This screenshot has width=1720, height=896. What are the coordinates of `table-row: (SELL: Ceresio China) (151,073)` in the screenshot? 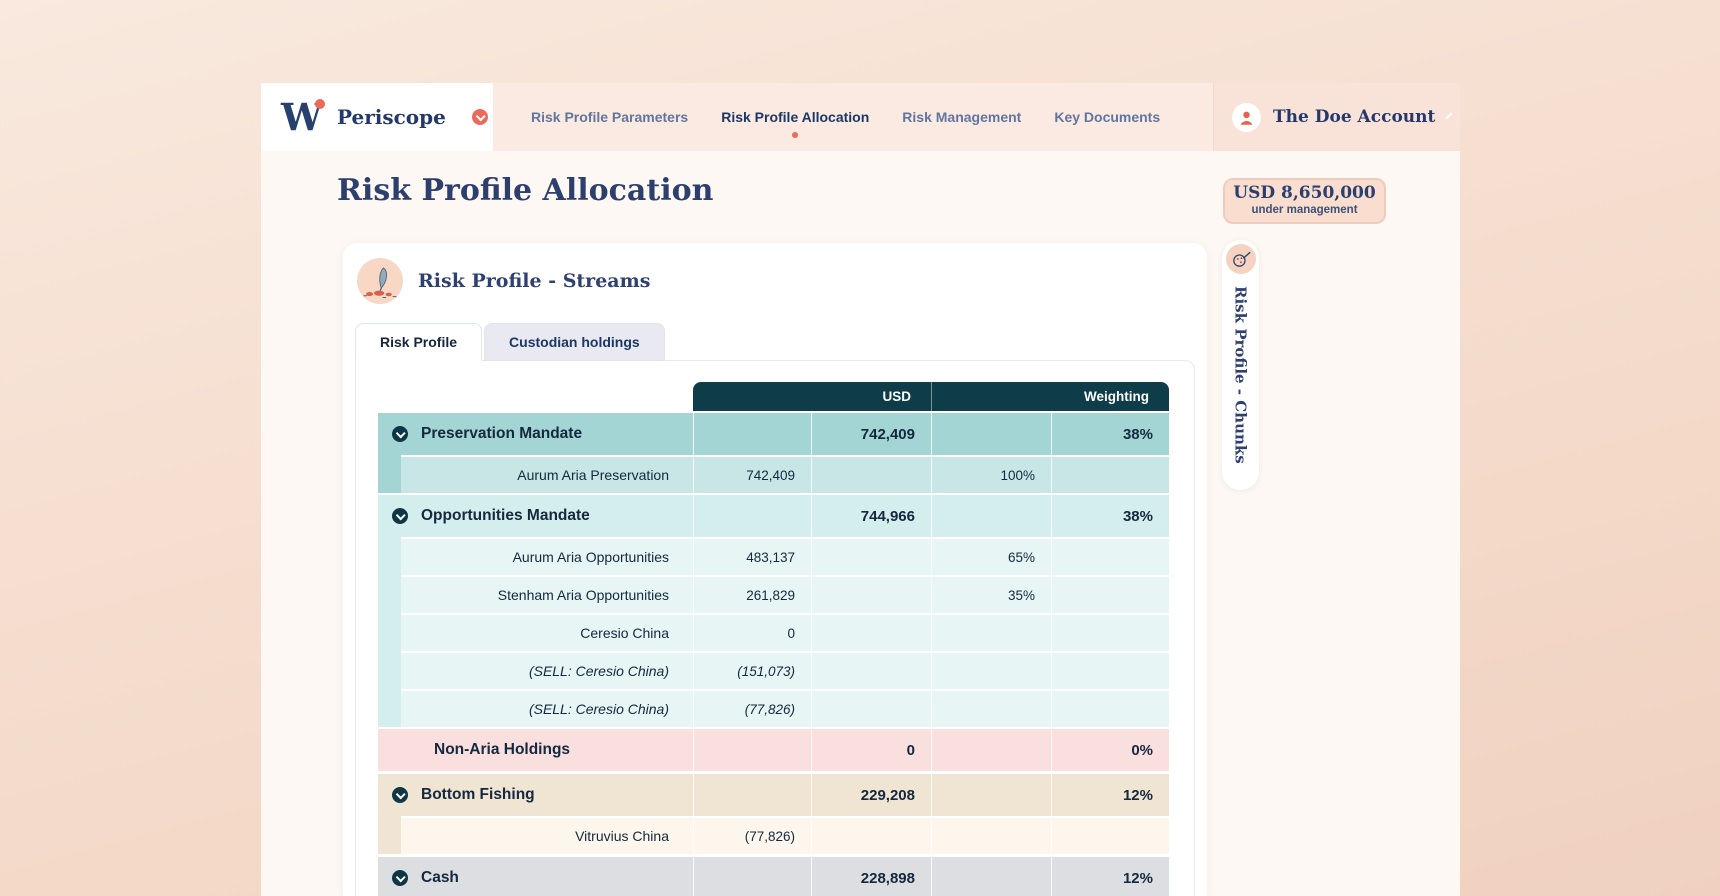 It's located at (773, 671).